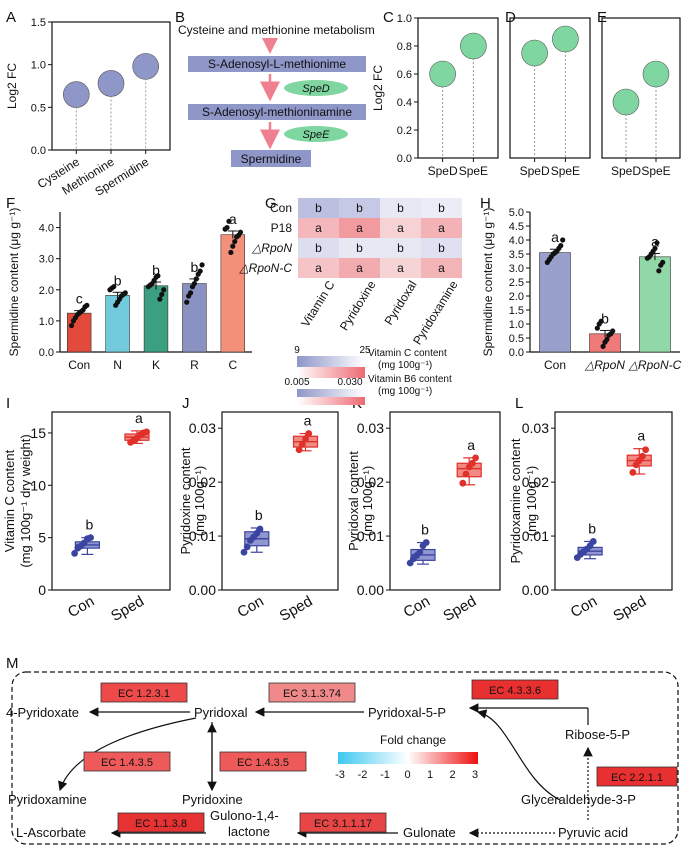 This screenshot has height=850, width=685. Describe the element at coordinates (202, 590) in the screenshot. I see `ytick-label: 0.00` at that location.